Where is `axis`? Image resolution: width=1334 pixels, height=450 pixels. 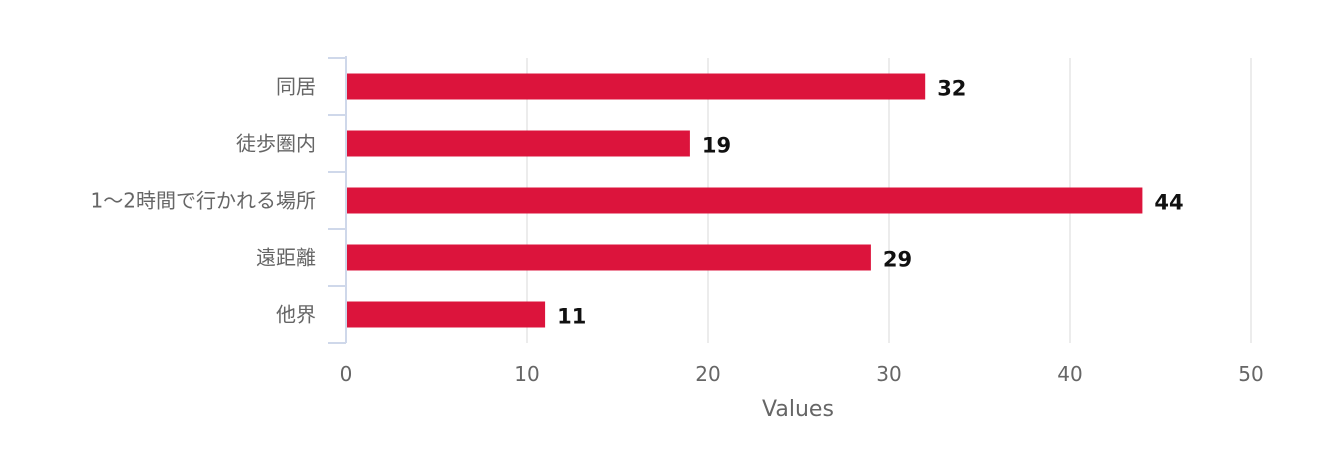 axis is located at coordinates (337, 200).